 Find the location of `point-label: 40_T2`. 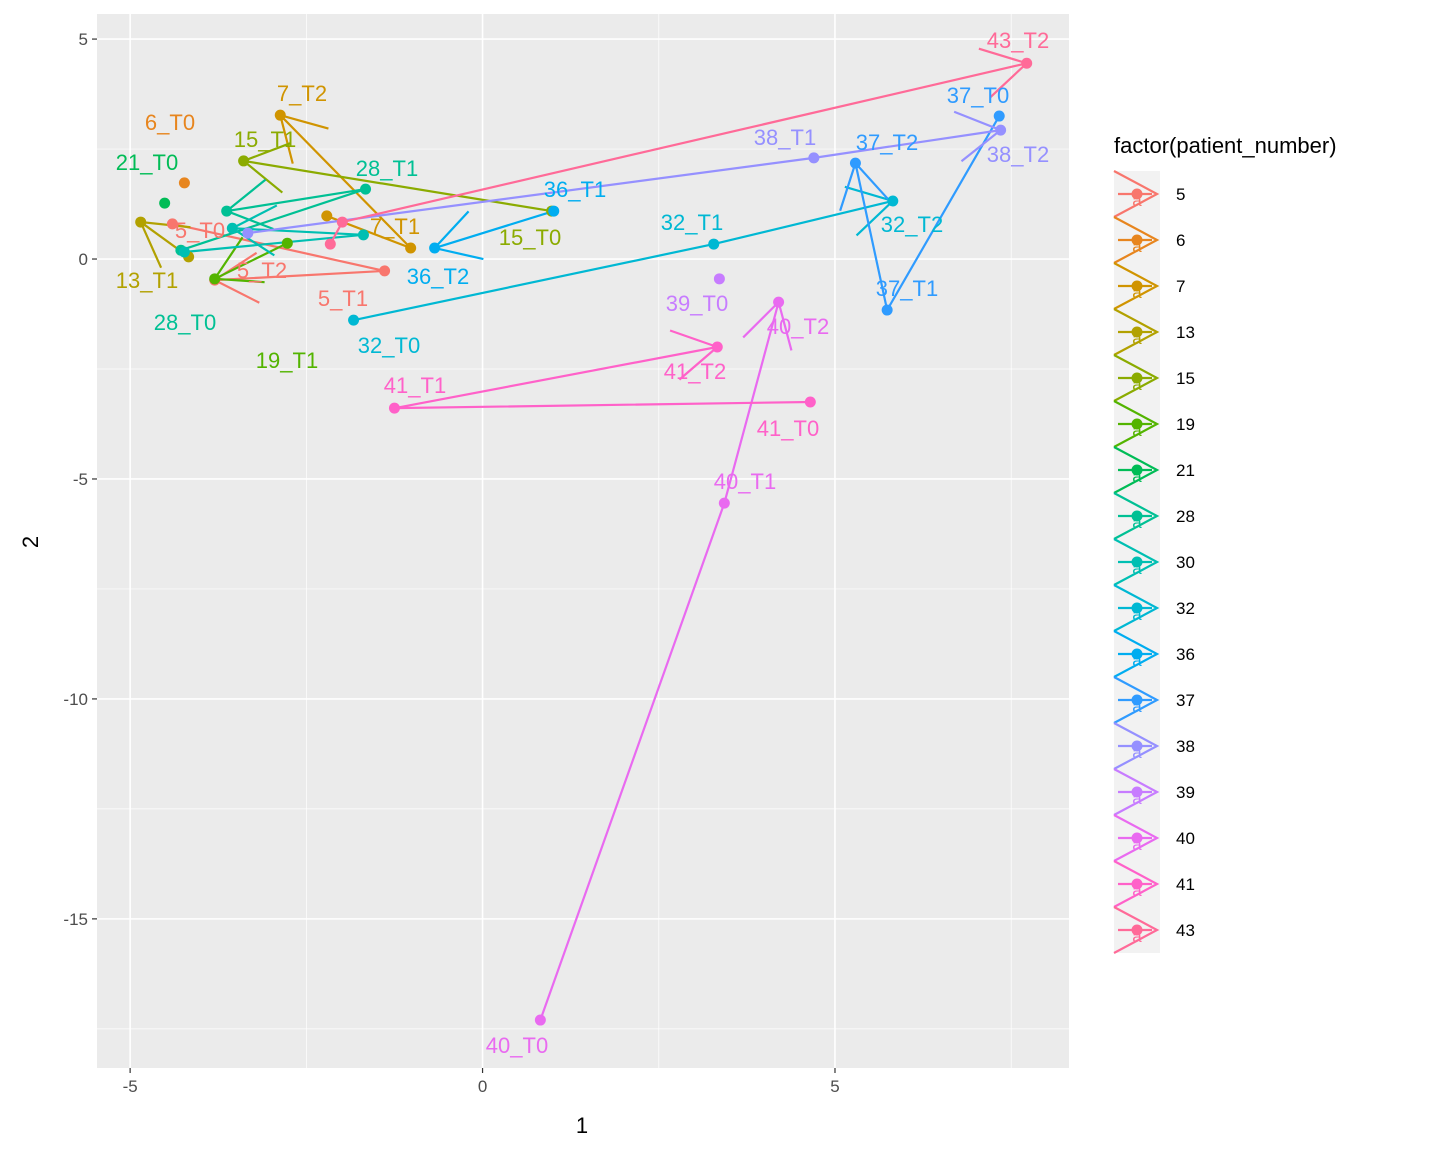

point-label: 40_T2 is located at coordinates (798, 326).